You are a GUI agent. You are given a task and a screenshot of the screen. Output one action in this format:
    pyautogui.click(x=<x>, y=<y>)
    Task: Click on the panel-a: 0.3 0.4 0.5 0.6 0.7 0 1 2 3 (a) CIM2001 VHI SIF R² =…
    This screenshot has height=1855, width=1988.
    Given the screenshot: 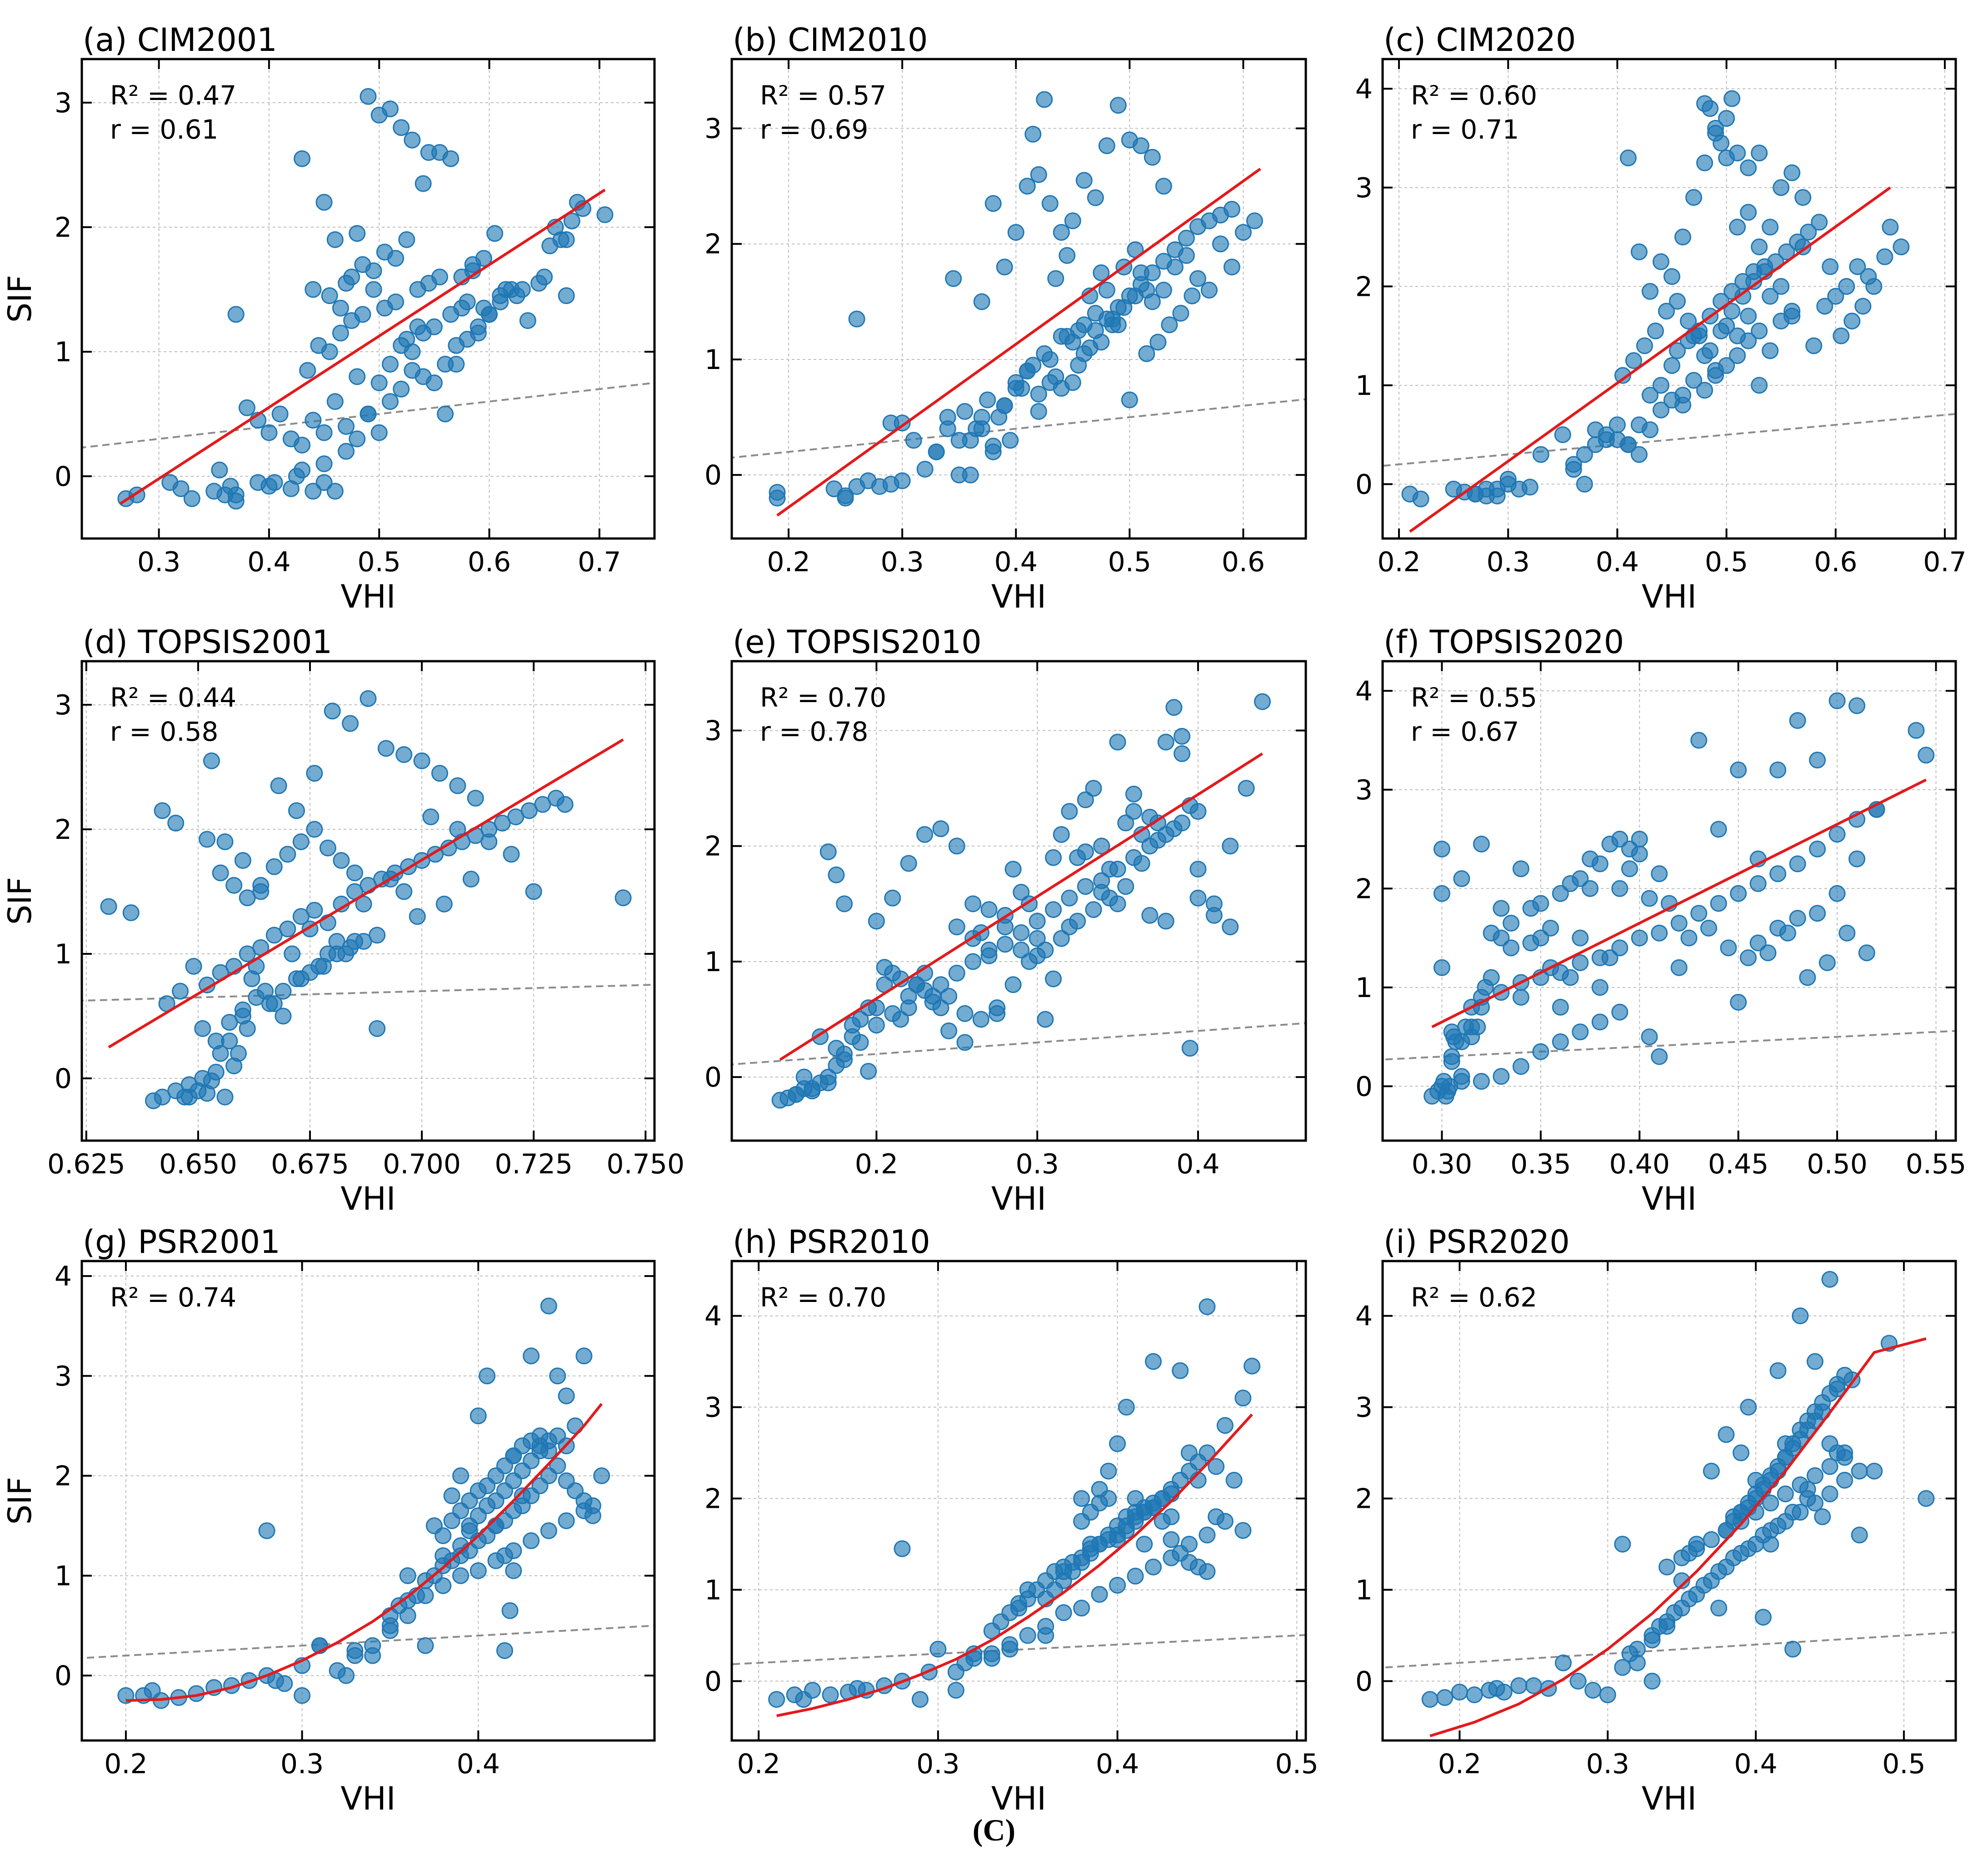 What is the action you would take?
    pyautogui.click(x=328, y=318)
    